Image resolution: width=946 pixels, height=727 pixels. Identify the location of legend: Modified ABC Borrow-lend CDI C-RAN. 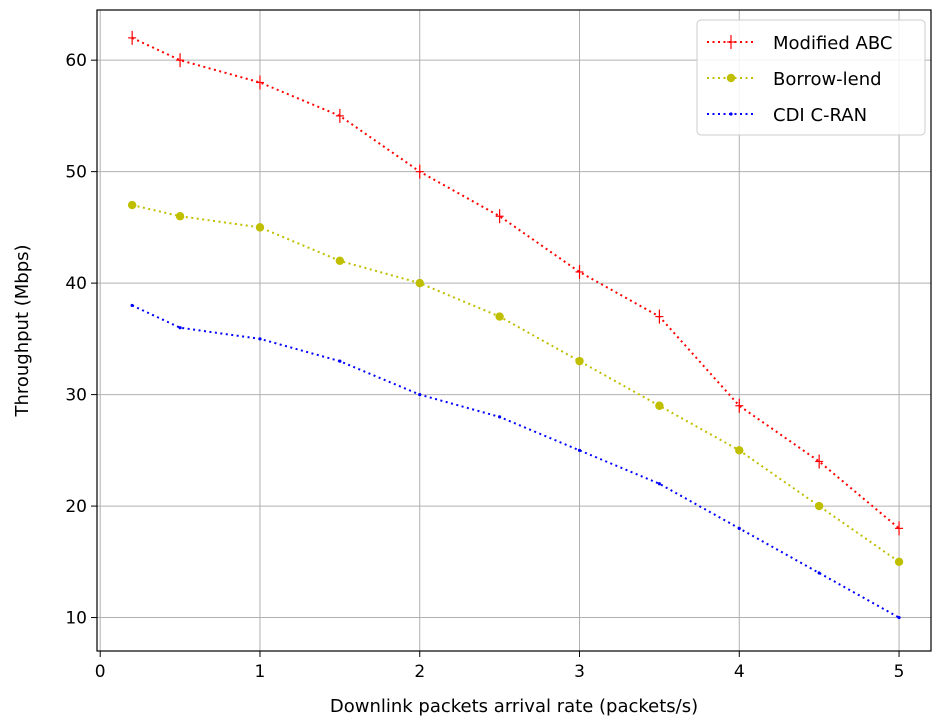
(811, 77).